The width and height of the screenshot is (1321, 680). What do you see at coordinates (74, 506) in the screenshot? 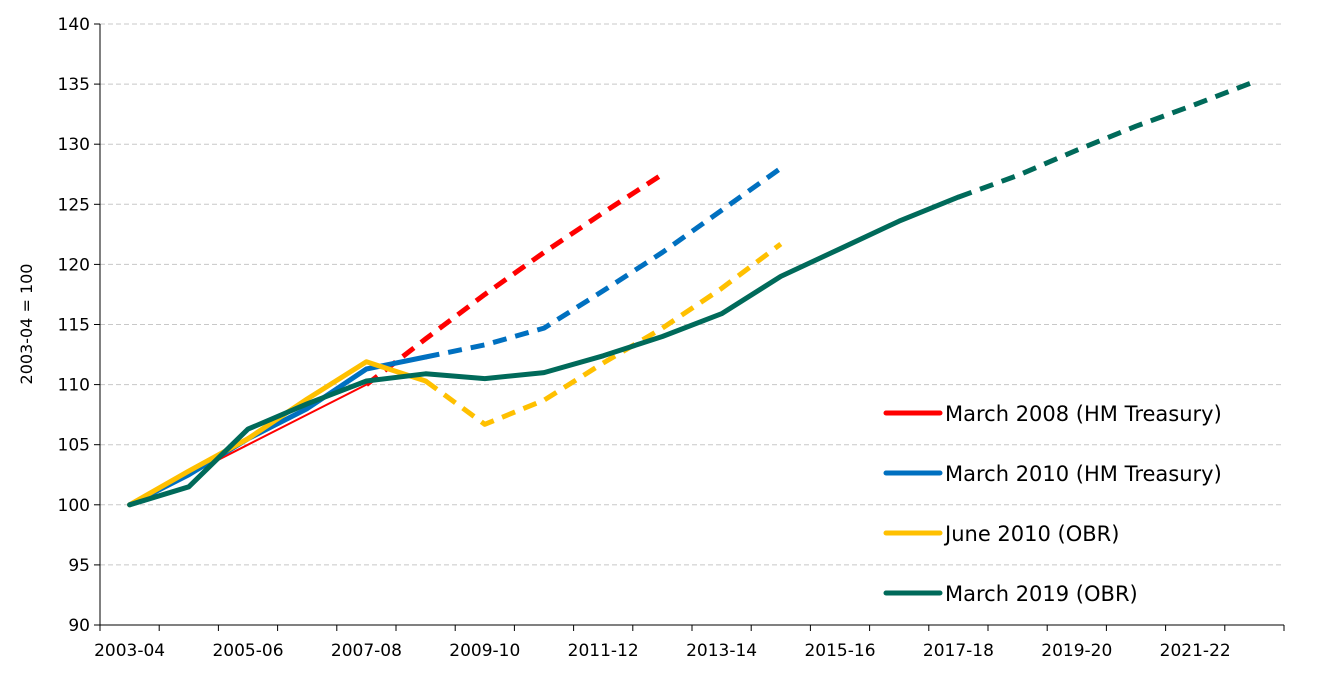
I see `y-tick-label: 100` at bounding box center [74, 506].